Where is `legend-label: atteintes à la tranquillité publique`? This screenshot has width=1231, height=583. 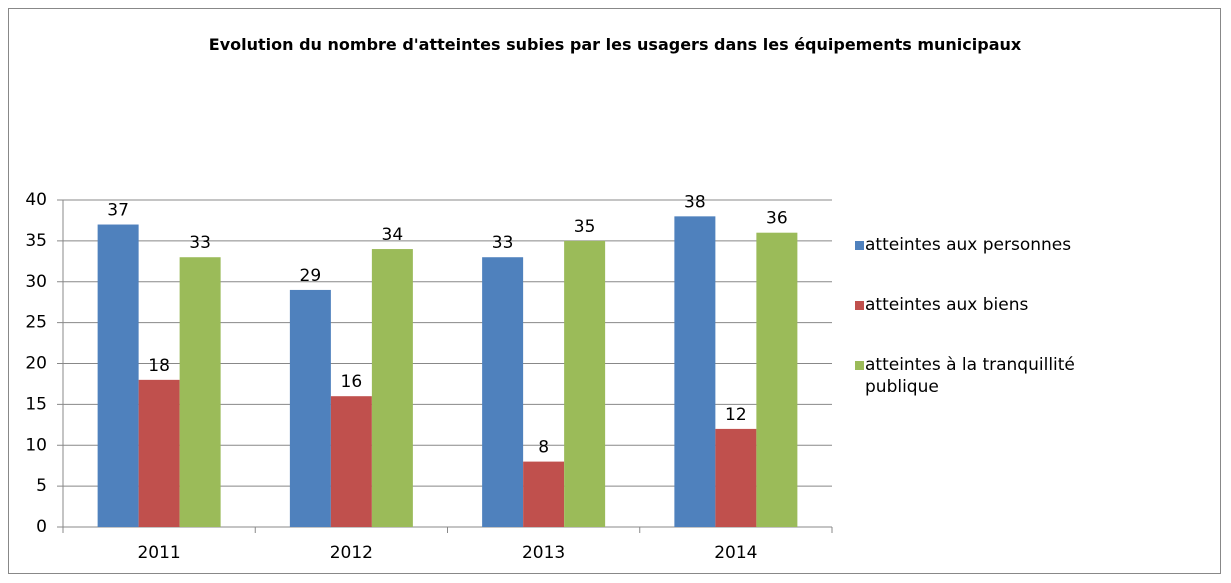
legend-label: atteintes à la tranquillité publique is located at coordinates (970, 376).